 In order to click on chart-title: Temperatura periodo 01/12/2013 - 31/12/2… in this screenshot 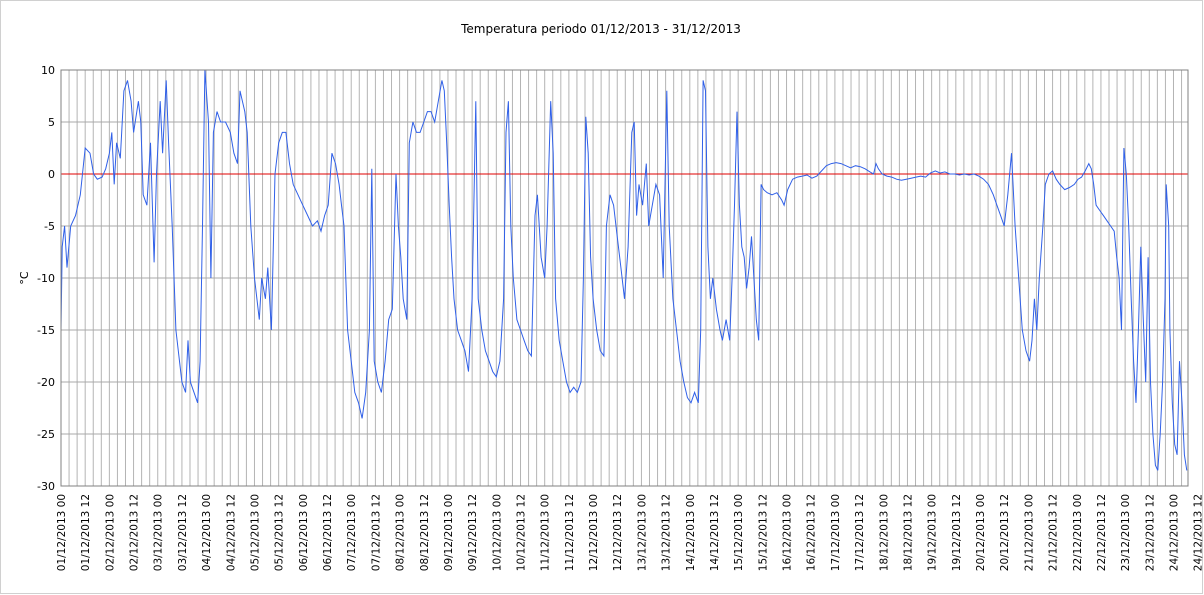, I will do `click(600, 29)`.